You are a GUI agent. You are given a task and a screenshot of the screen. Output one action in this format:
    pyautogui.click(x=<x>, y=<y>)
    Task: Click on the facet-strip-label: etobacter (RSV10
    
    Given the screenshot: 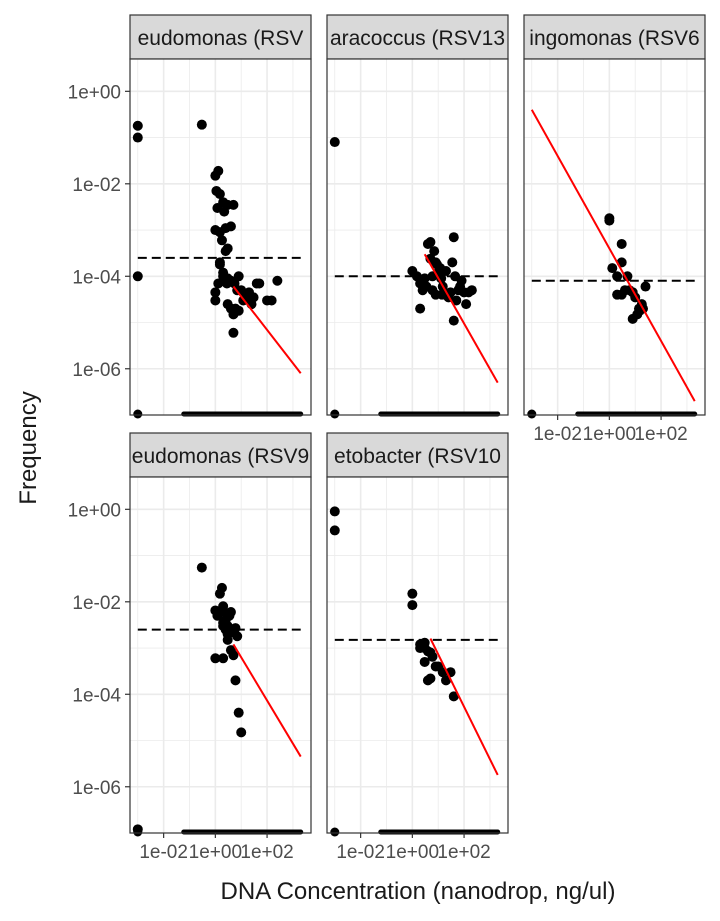 What is the action you would take?
    pyautogui.click(x=417, y=456)
    